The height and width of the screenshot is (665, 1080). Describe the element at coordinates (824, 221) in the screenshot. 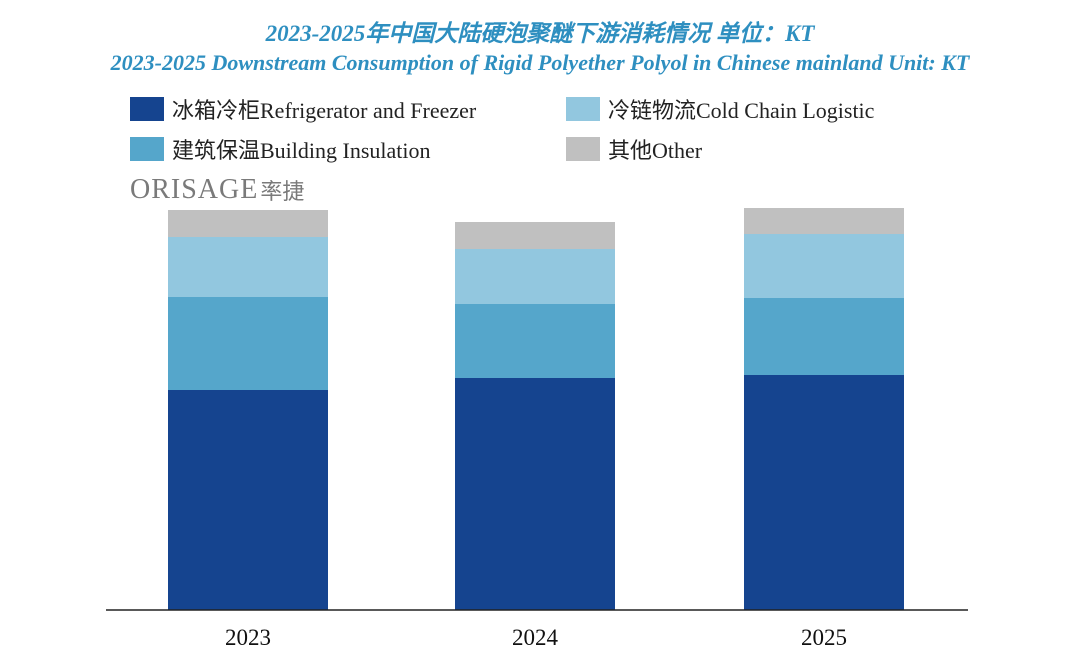

I see `bar-other-2025` at that location.